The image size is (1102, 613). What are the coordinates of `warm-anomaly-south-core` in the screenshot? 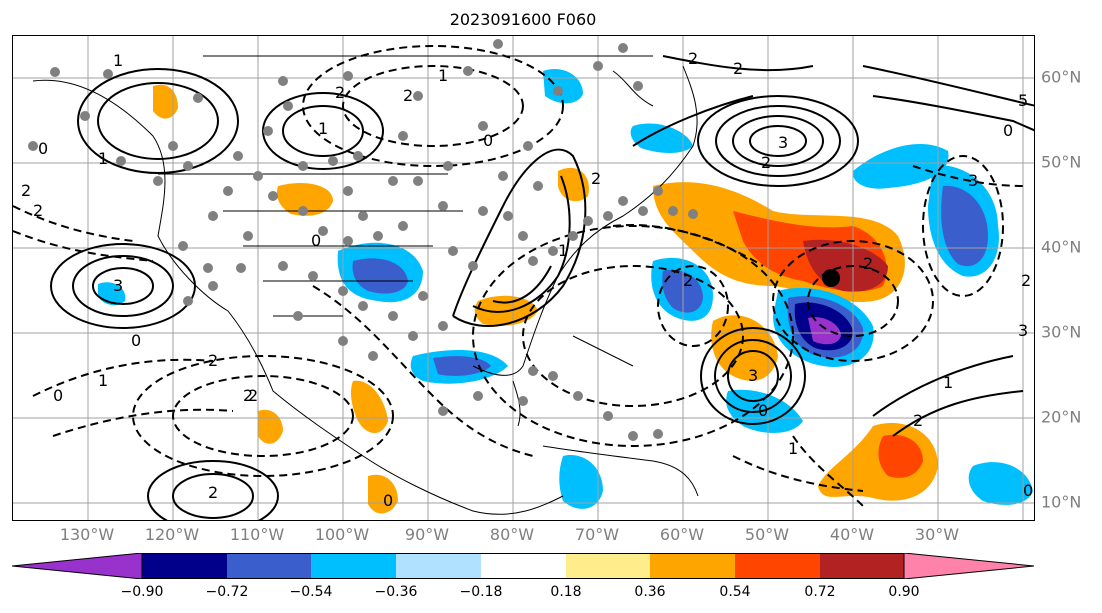 It's located at (900, 456).